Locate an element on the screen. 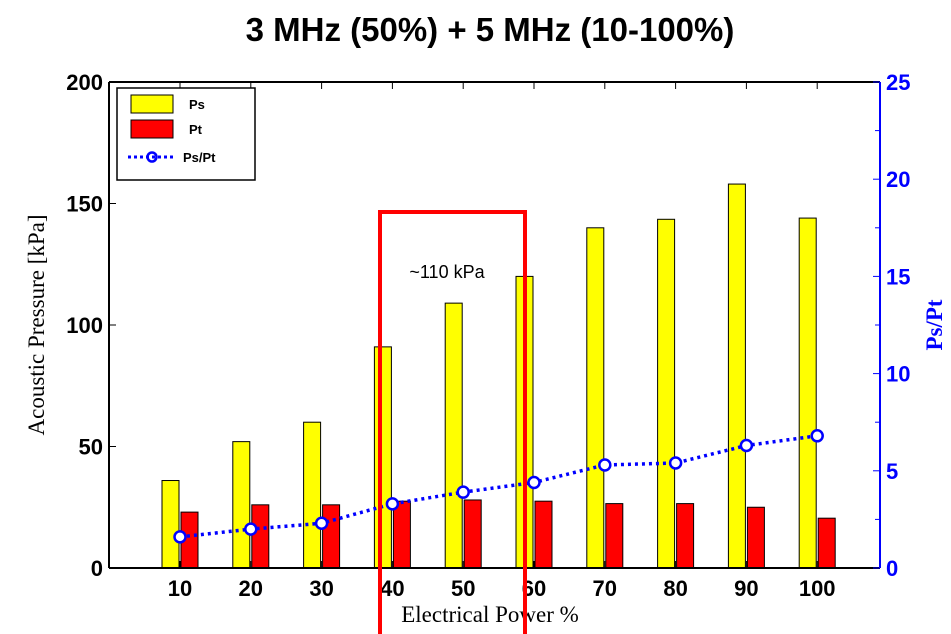  y-tick-label: 200 is located at coordinates (84, 82).